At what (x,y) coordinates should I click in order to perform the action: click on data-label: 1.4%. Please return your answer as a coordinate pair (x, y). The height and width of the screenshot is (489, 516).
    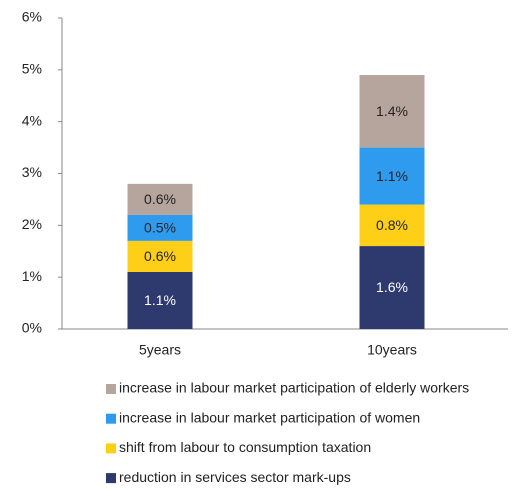
    Looking at the image, I should click on (392, 111).